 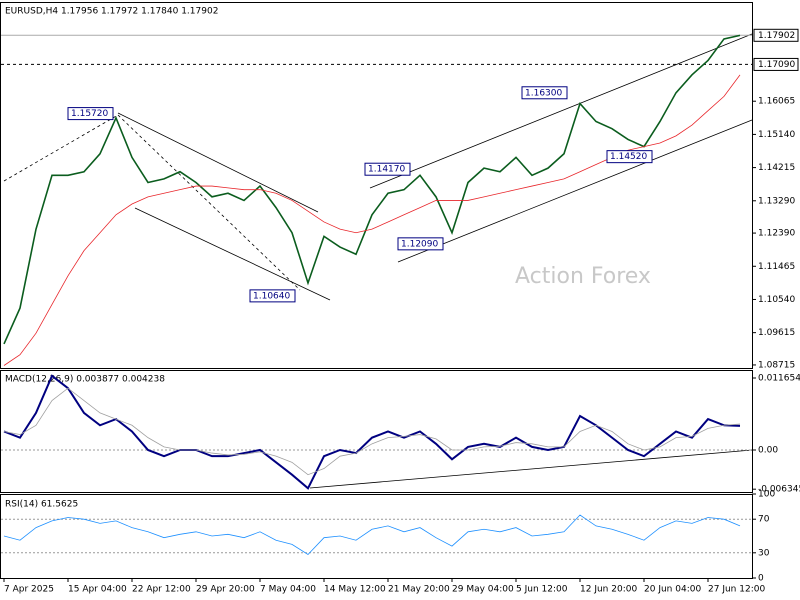 I want to click on x-tick-label: 20 Jun 04:00, so click(x=672, y=590).